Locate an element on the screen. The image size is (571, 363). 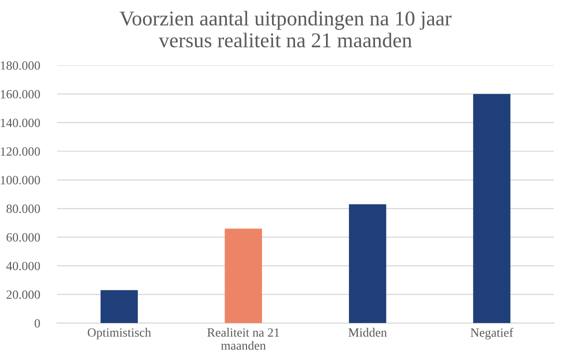
y-tick-label: 140.000 is located at coordinates (20, 123).